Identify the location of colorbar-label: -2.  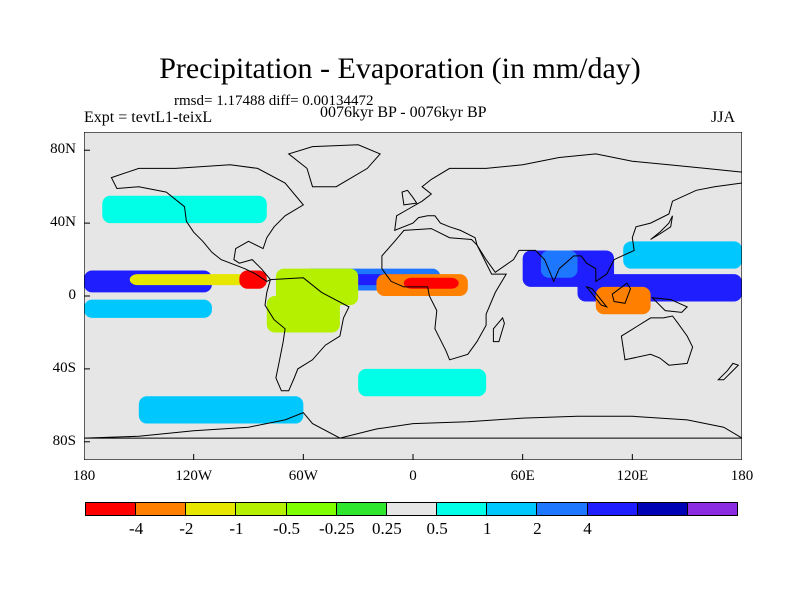
(186, 528).